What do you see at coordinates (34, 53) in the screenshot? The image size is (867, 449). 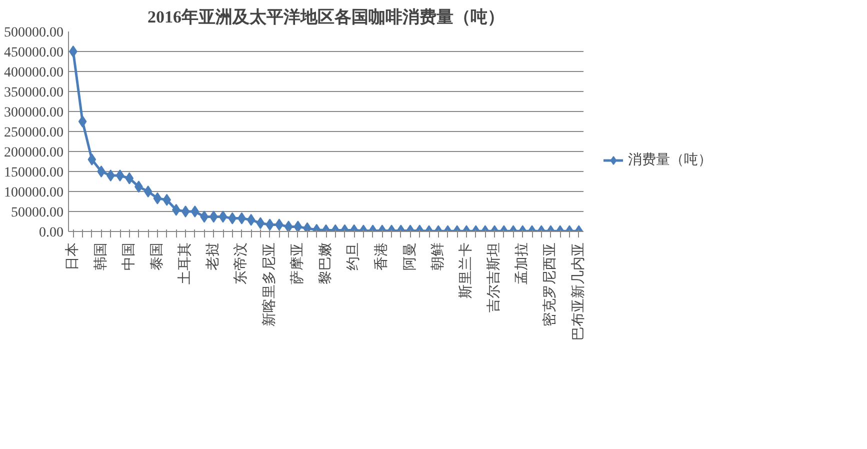 I see `y-tick-label: 450000.00` at bounding box center [34, 53].